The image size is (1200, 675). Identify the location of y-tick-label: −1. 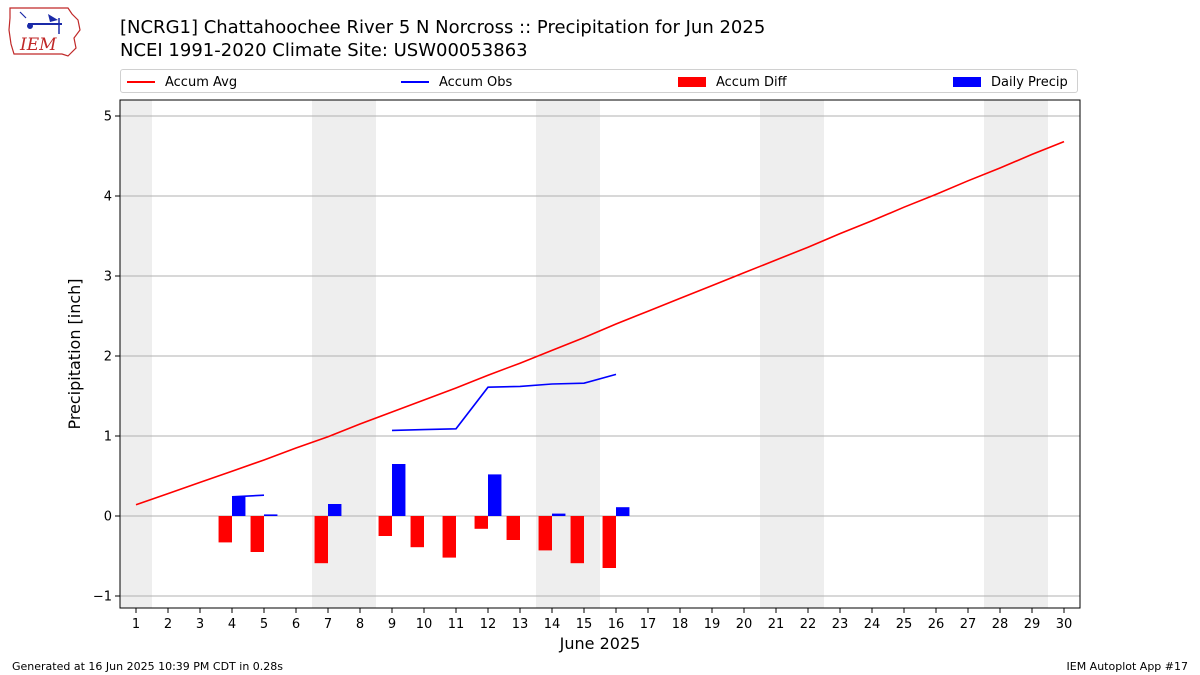
(102, 597).